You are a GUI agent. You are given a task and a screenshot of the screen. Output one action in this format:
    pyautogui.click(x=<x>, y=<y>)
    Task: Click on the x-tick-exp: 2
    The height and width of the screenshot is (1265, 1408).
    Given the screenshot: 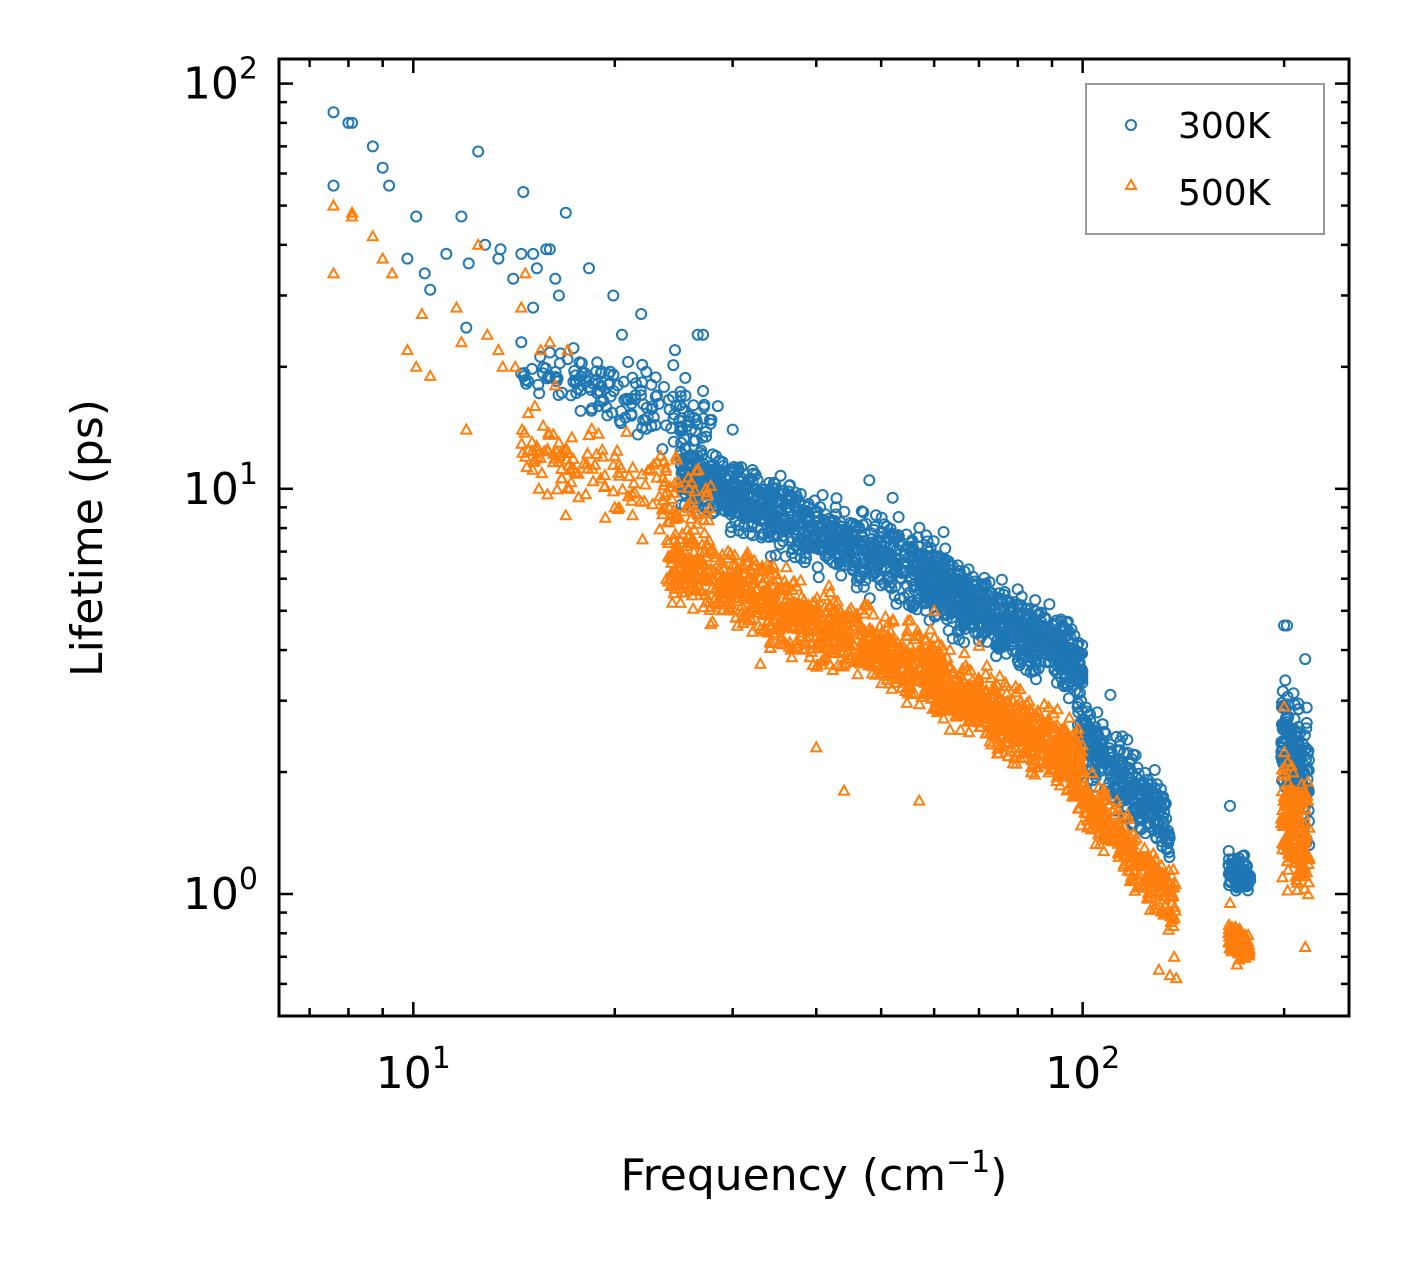 What is the action you would take?
    pyautogui.click(x=1110, y=1058)
    